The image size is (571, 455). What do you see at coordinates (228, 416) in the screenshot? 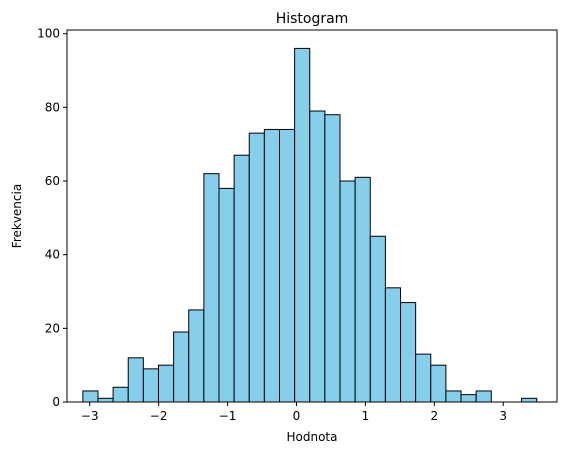
I see `x-tick-label: −1` at bounding box center [228, 416].